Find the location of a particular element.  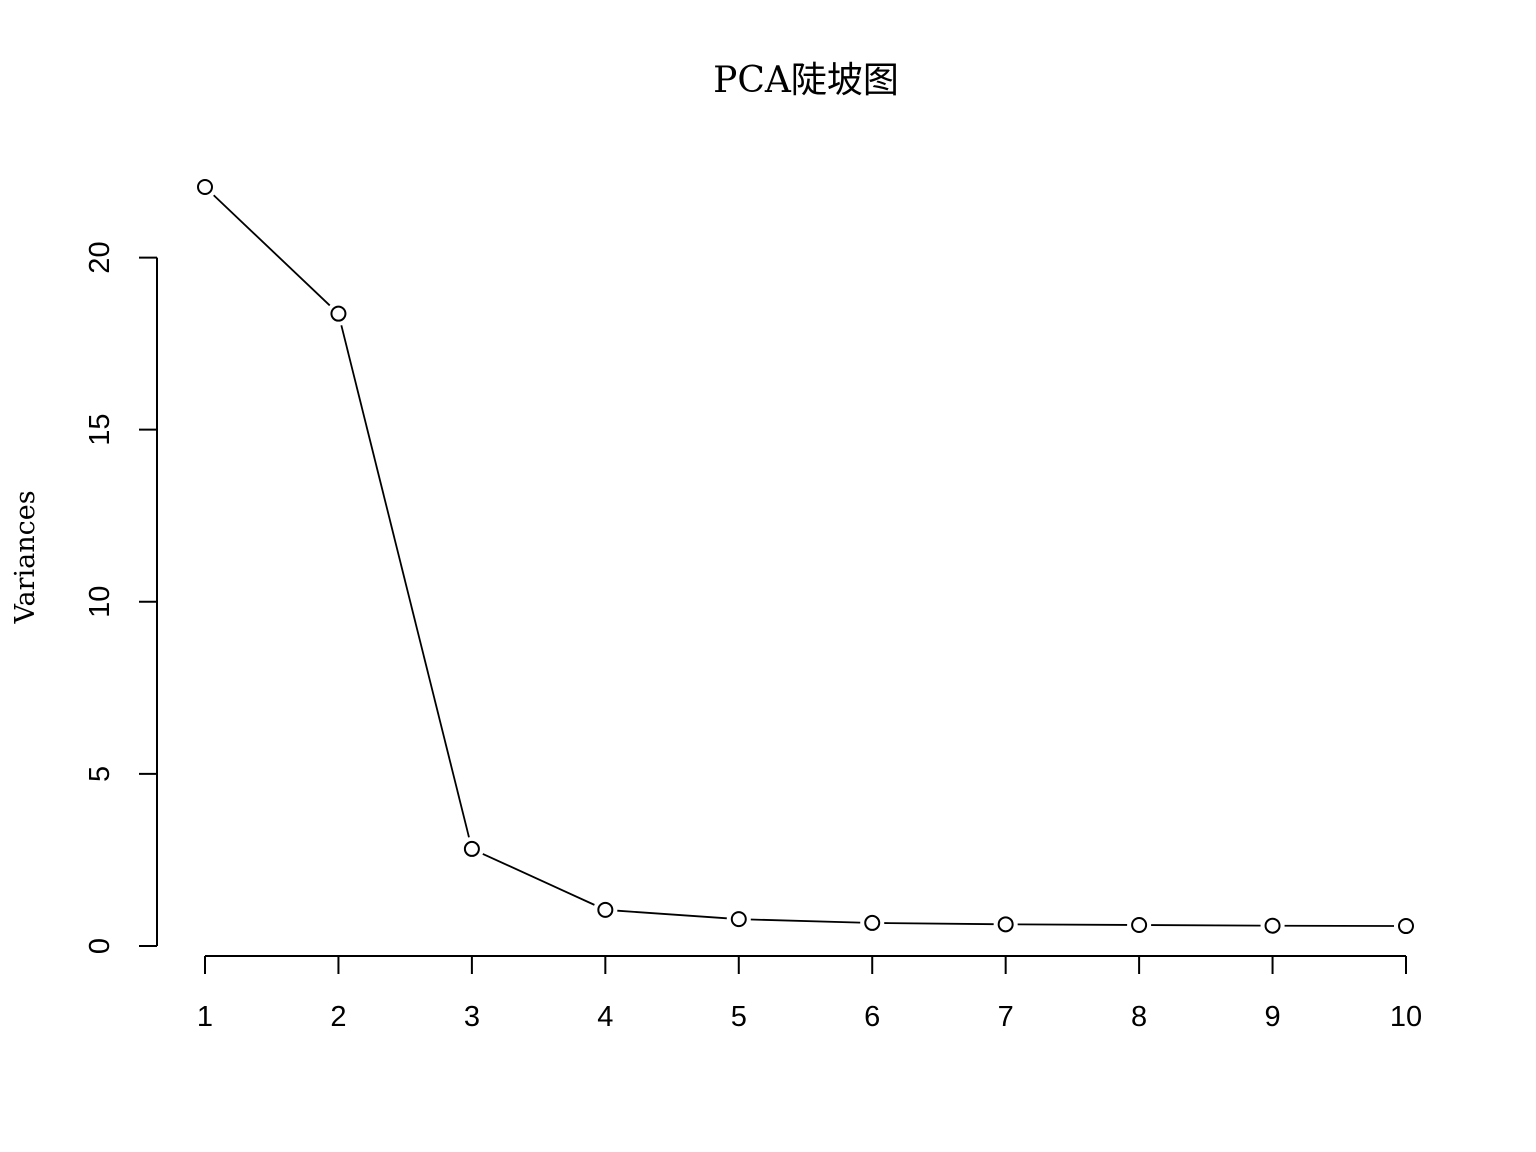

x-tick-label: 2 is located at coordinates (338, 1017).